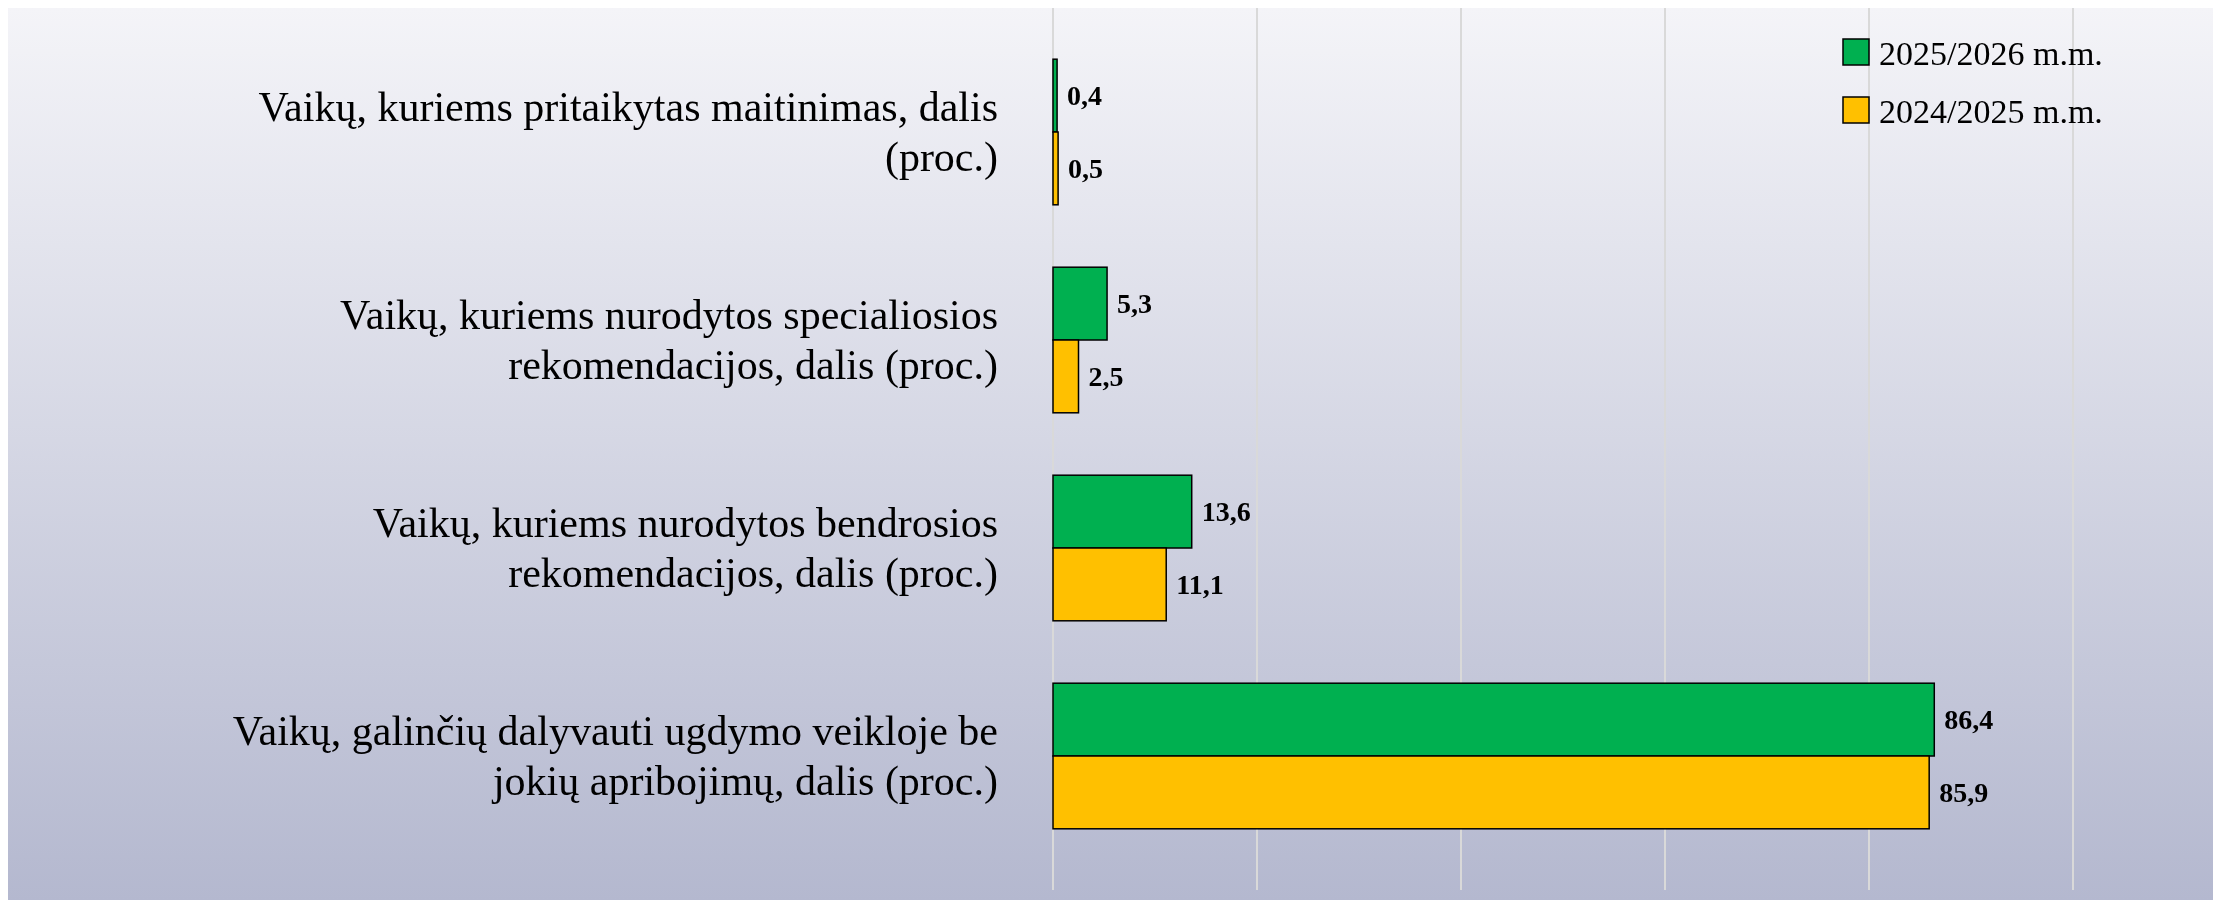  I want to click on y-tick-label: Vaikų, kuriems pritaikytas maitinimas, dalis (proc.), so click(628, 132).